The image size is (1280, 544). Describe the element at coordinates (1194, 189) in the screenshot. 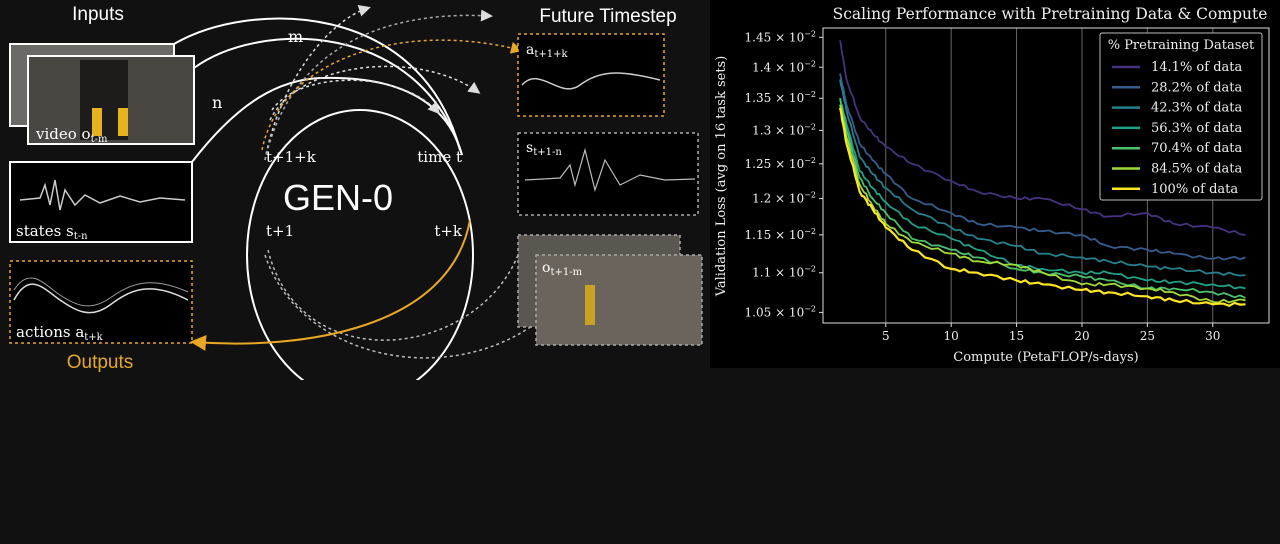

I see `legend-entry: 100% of data` at that location.